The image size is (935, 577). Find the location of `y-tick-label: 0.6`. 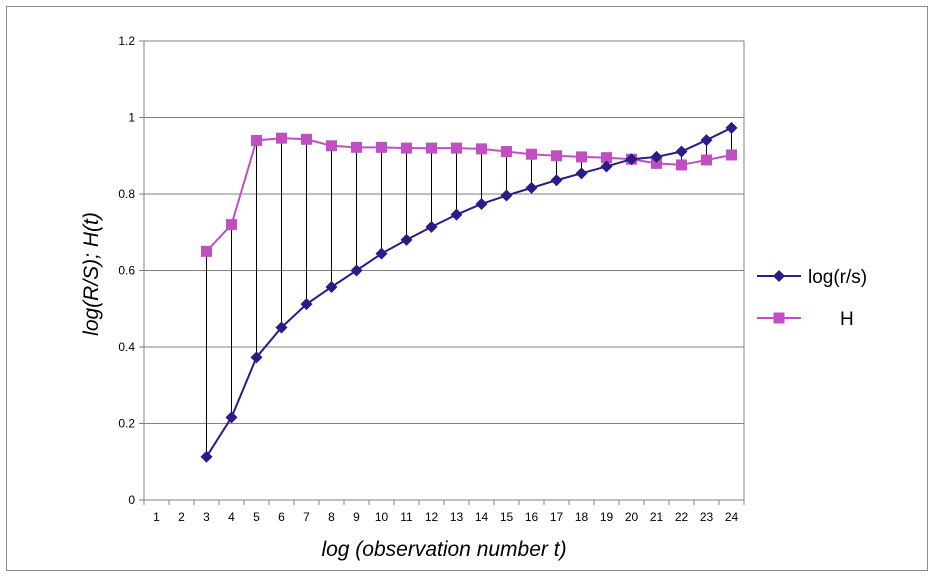

y-tick-label: 0.6 is located at coordinates (126, 271).